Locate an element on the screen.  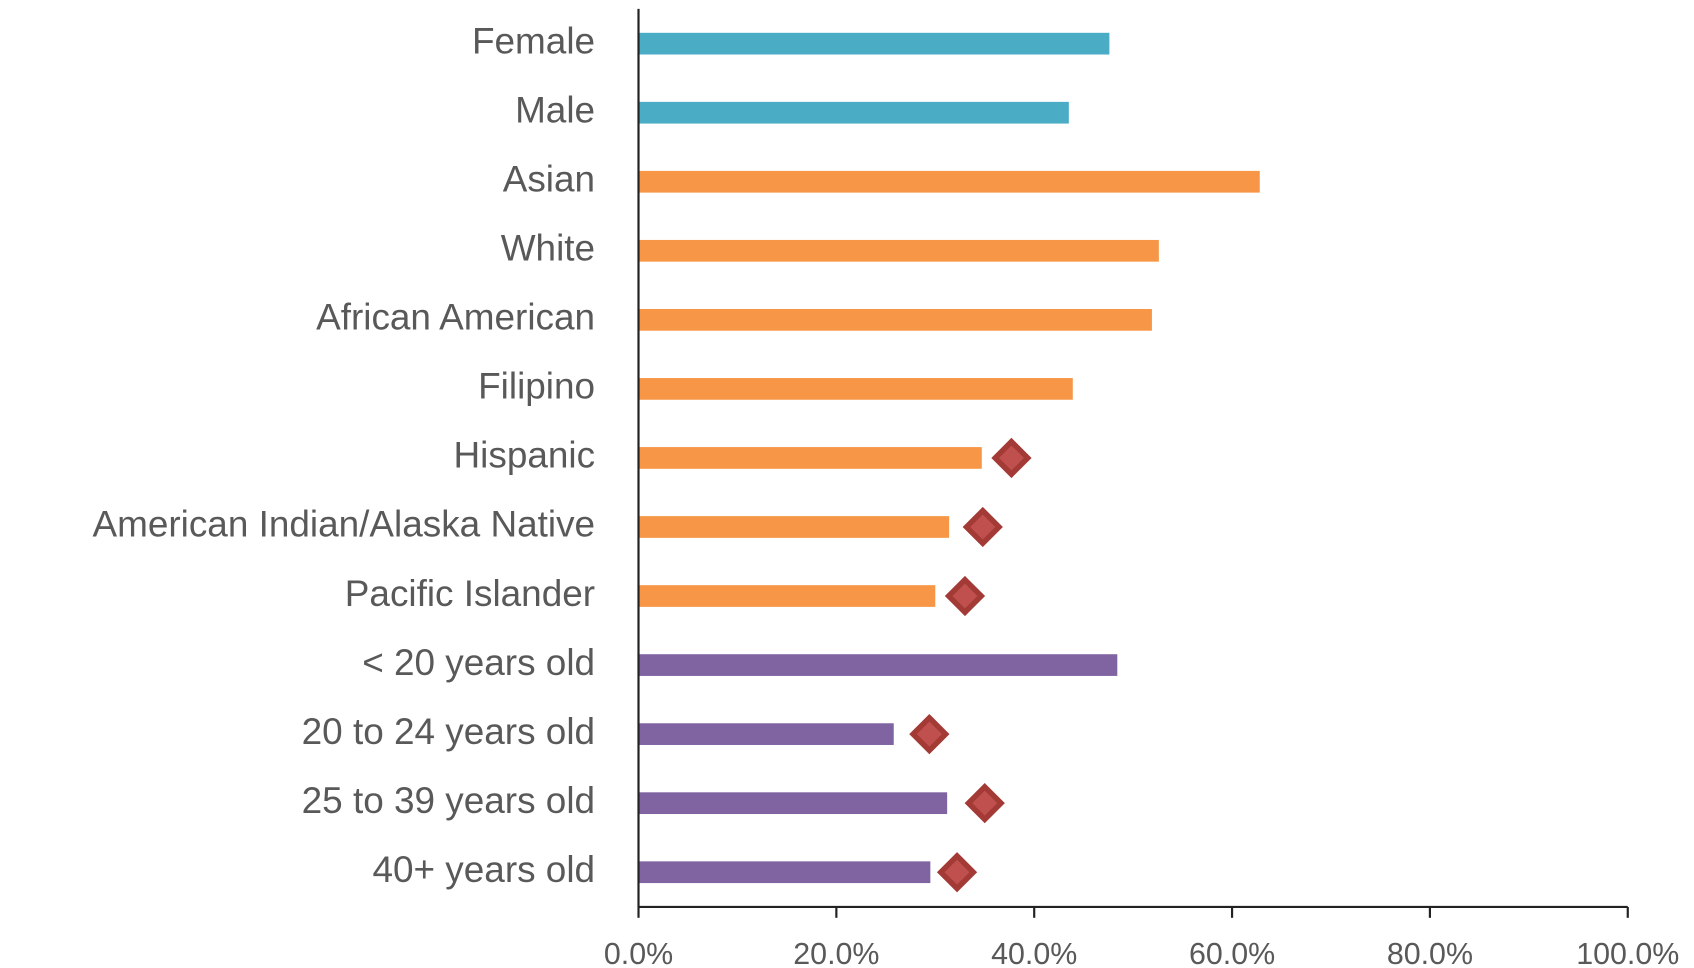
y-tick-label: Pacific Islander is located at coordinates (470, 593).